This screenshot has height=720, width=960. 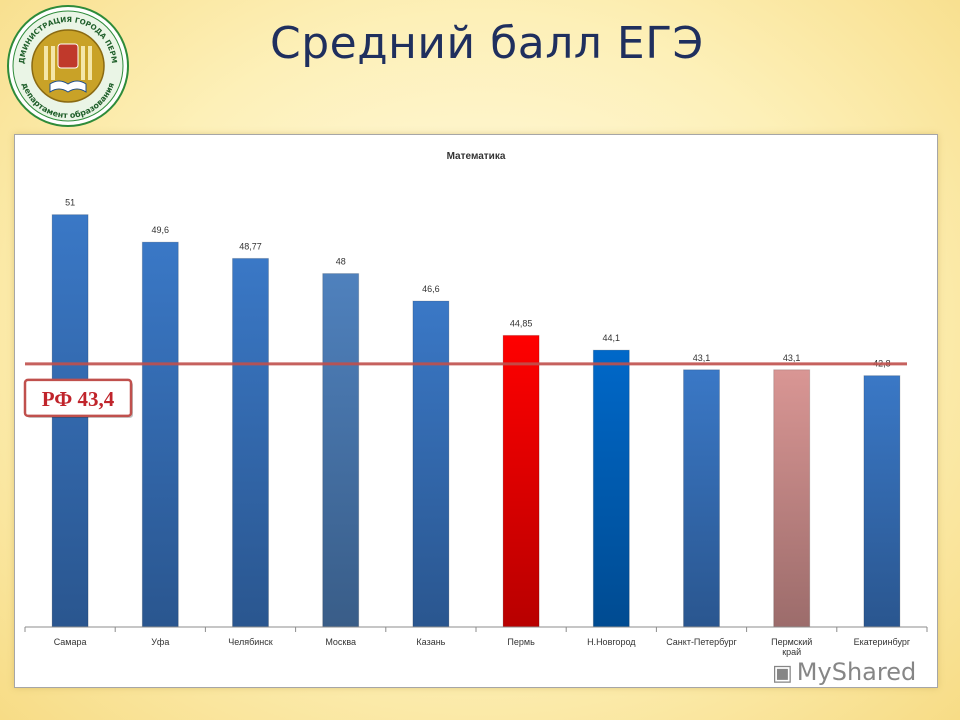 What do you see at coordinates (68, 56) in the screenshot?
I see `coat-of-arms-icon` at bounding box center [68, 56].